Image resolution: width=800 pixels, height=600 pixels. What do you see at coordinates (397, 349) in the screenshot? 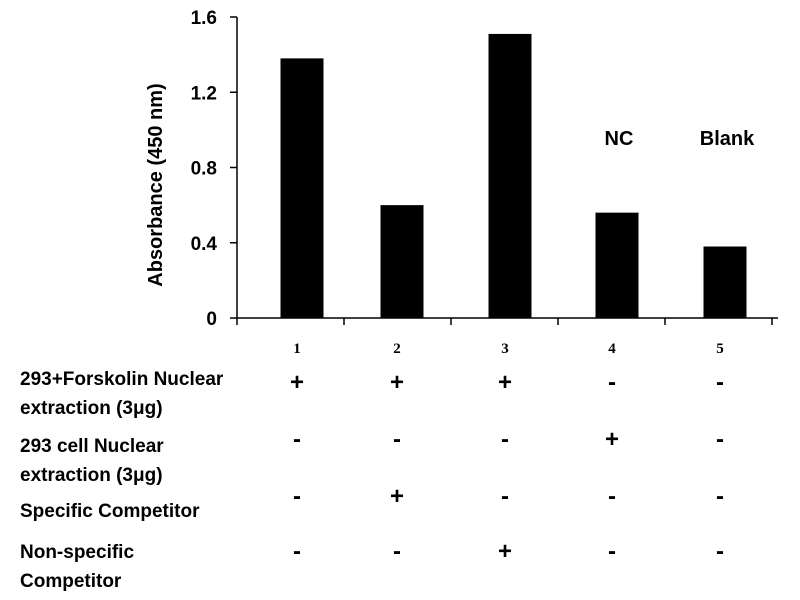
I see `x-category-label: 2` at bounding box center [397, 349].